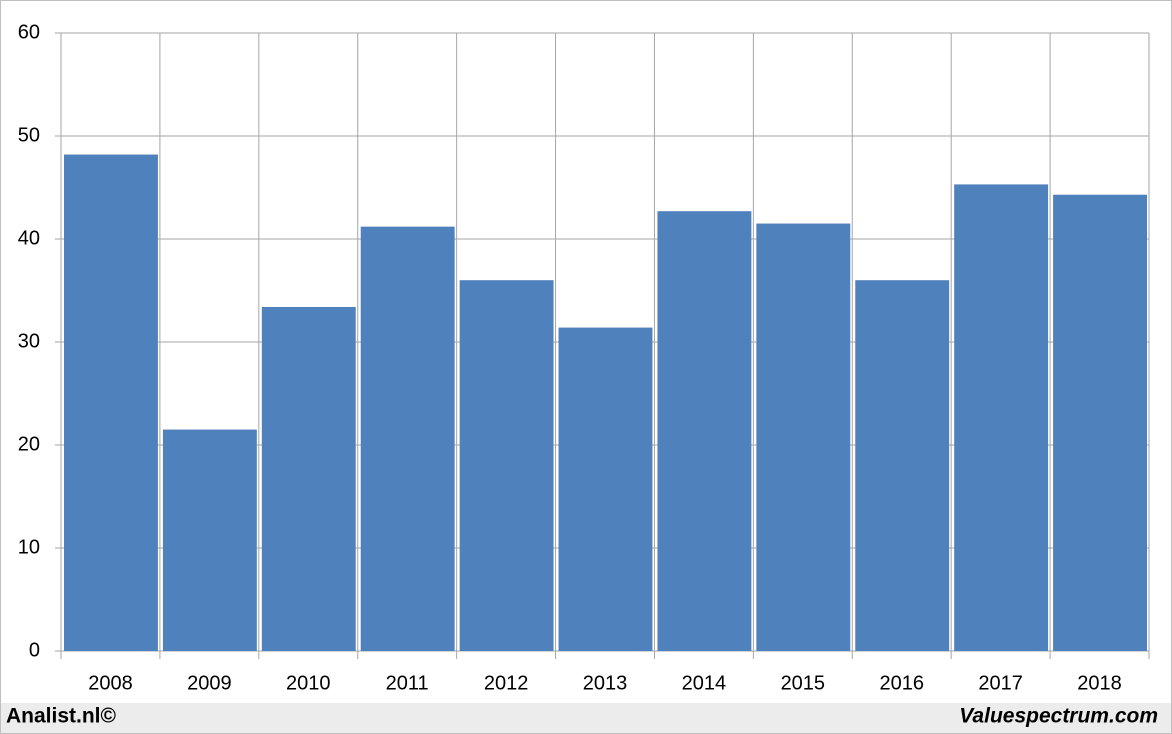 The image size is (1172, 734). I want to click on x-tick-label: 2012, so click(506, 683).